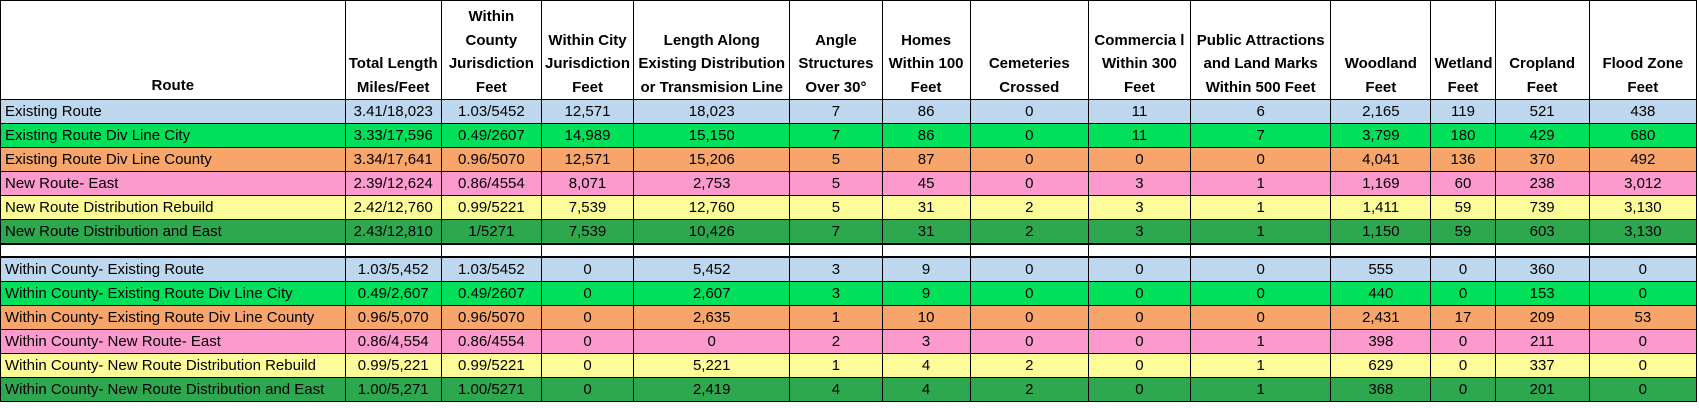 The image size is (1699, 408). I want to click on spacer-row, so click(849, 250).